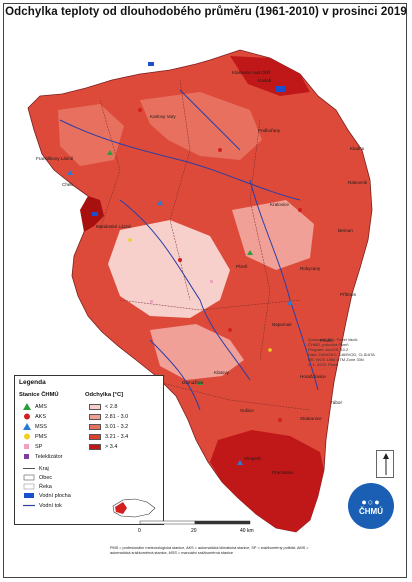 This screenshot has width=412, height=582. Describe the element at coordinates (32, 446) in the screenshot. I see `legend-station-sp: SP` at that location.